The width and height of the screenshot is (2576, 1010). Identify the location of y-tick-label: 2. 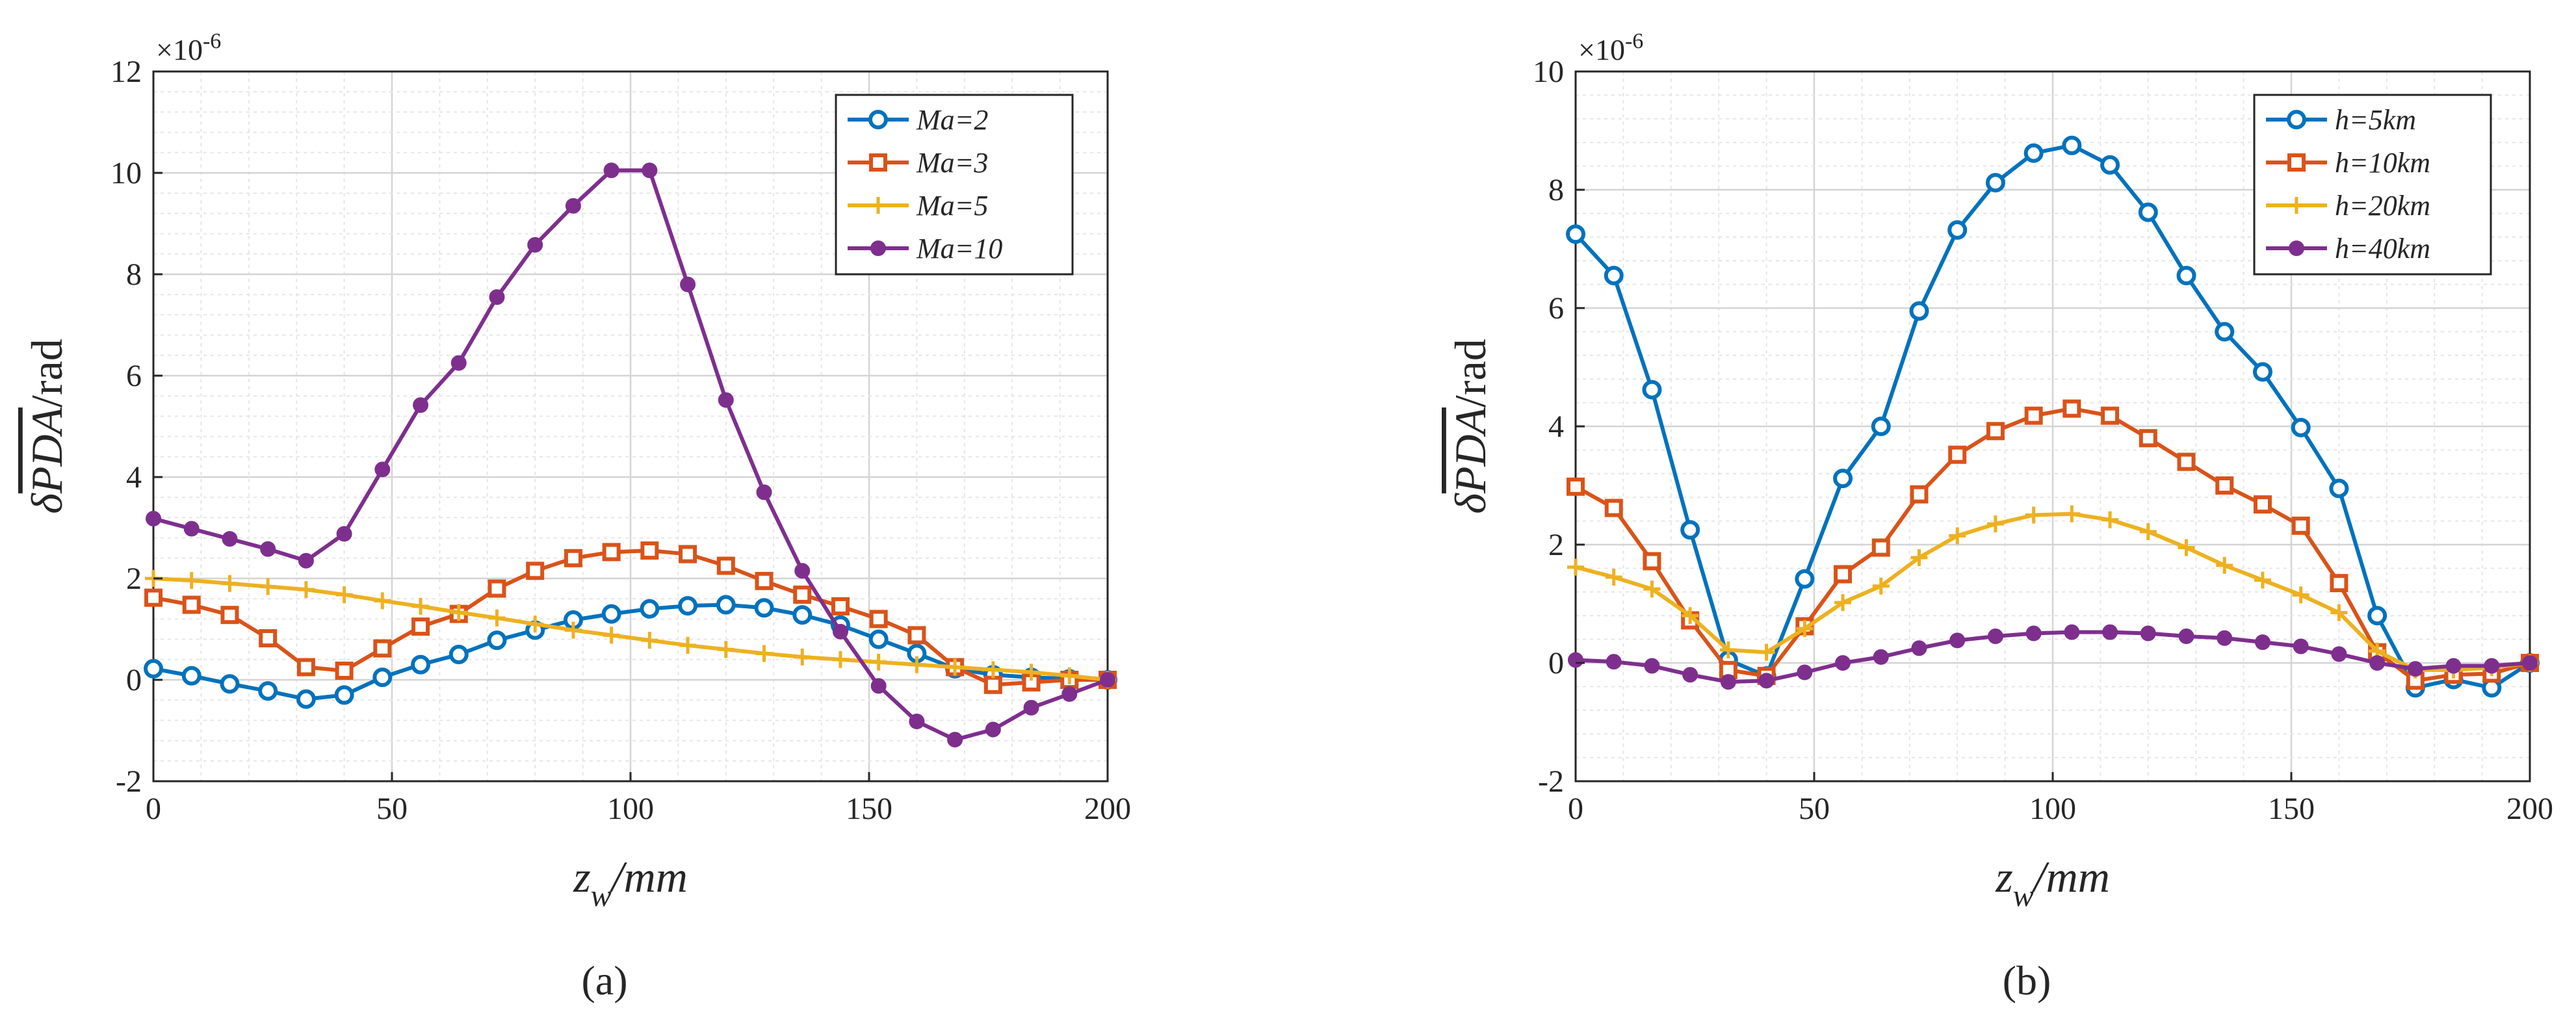
(134, 579).